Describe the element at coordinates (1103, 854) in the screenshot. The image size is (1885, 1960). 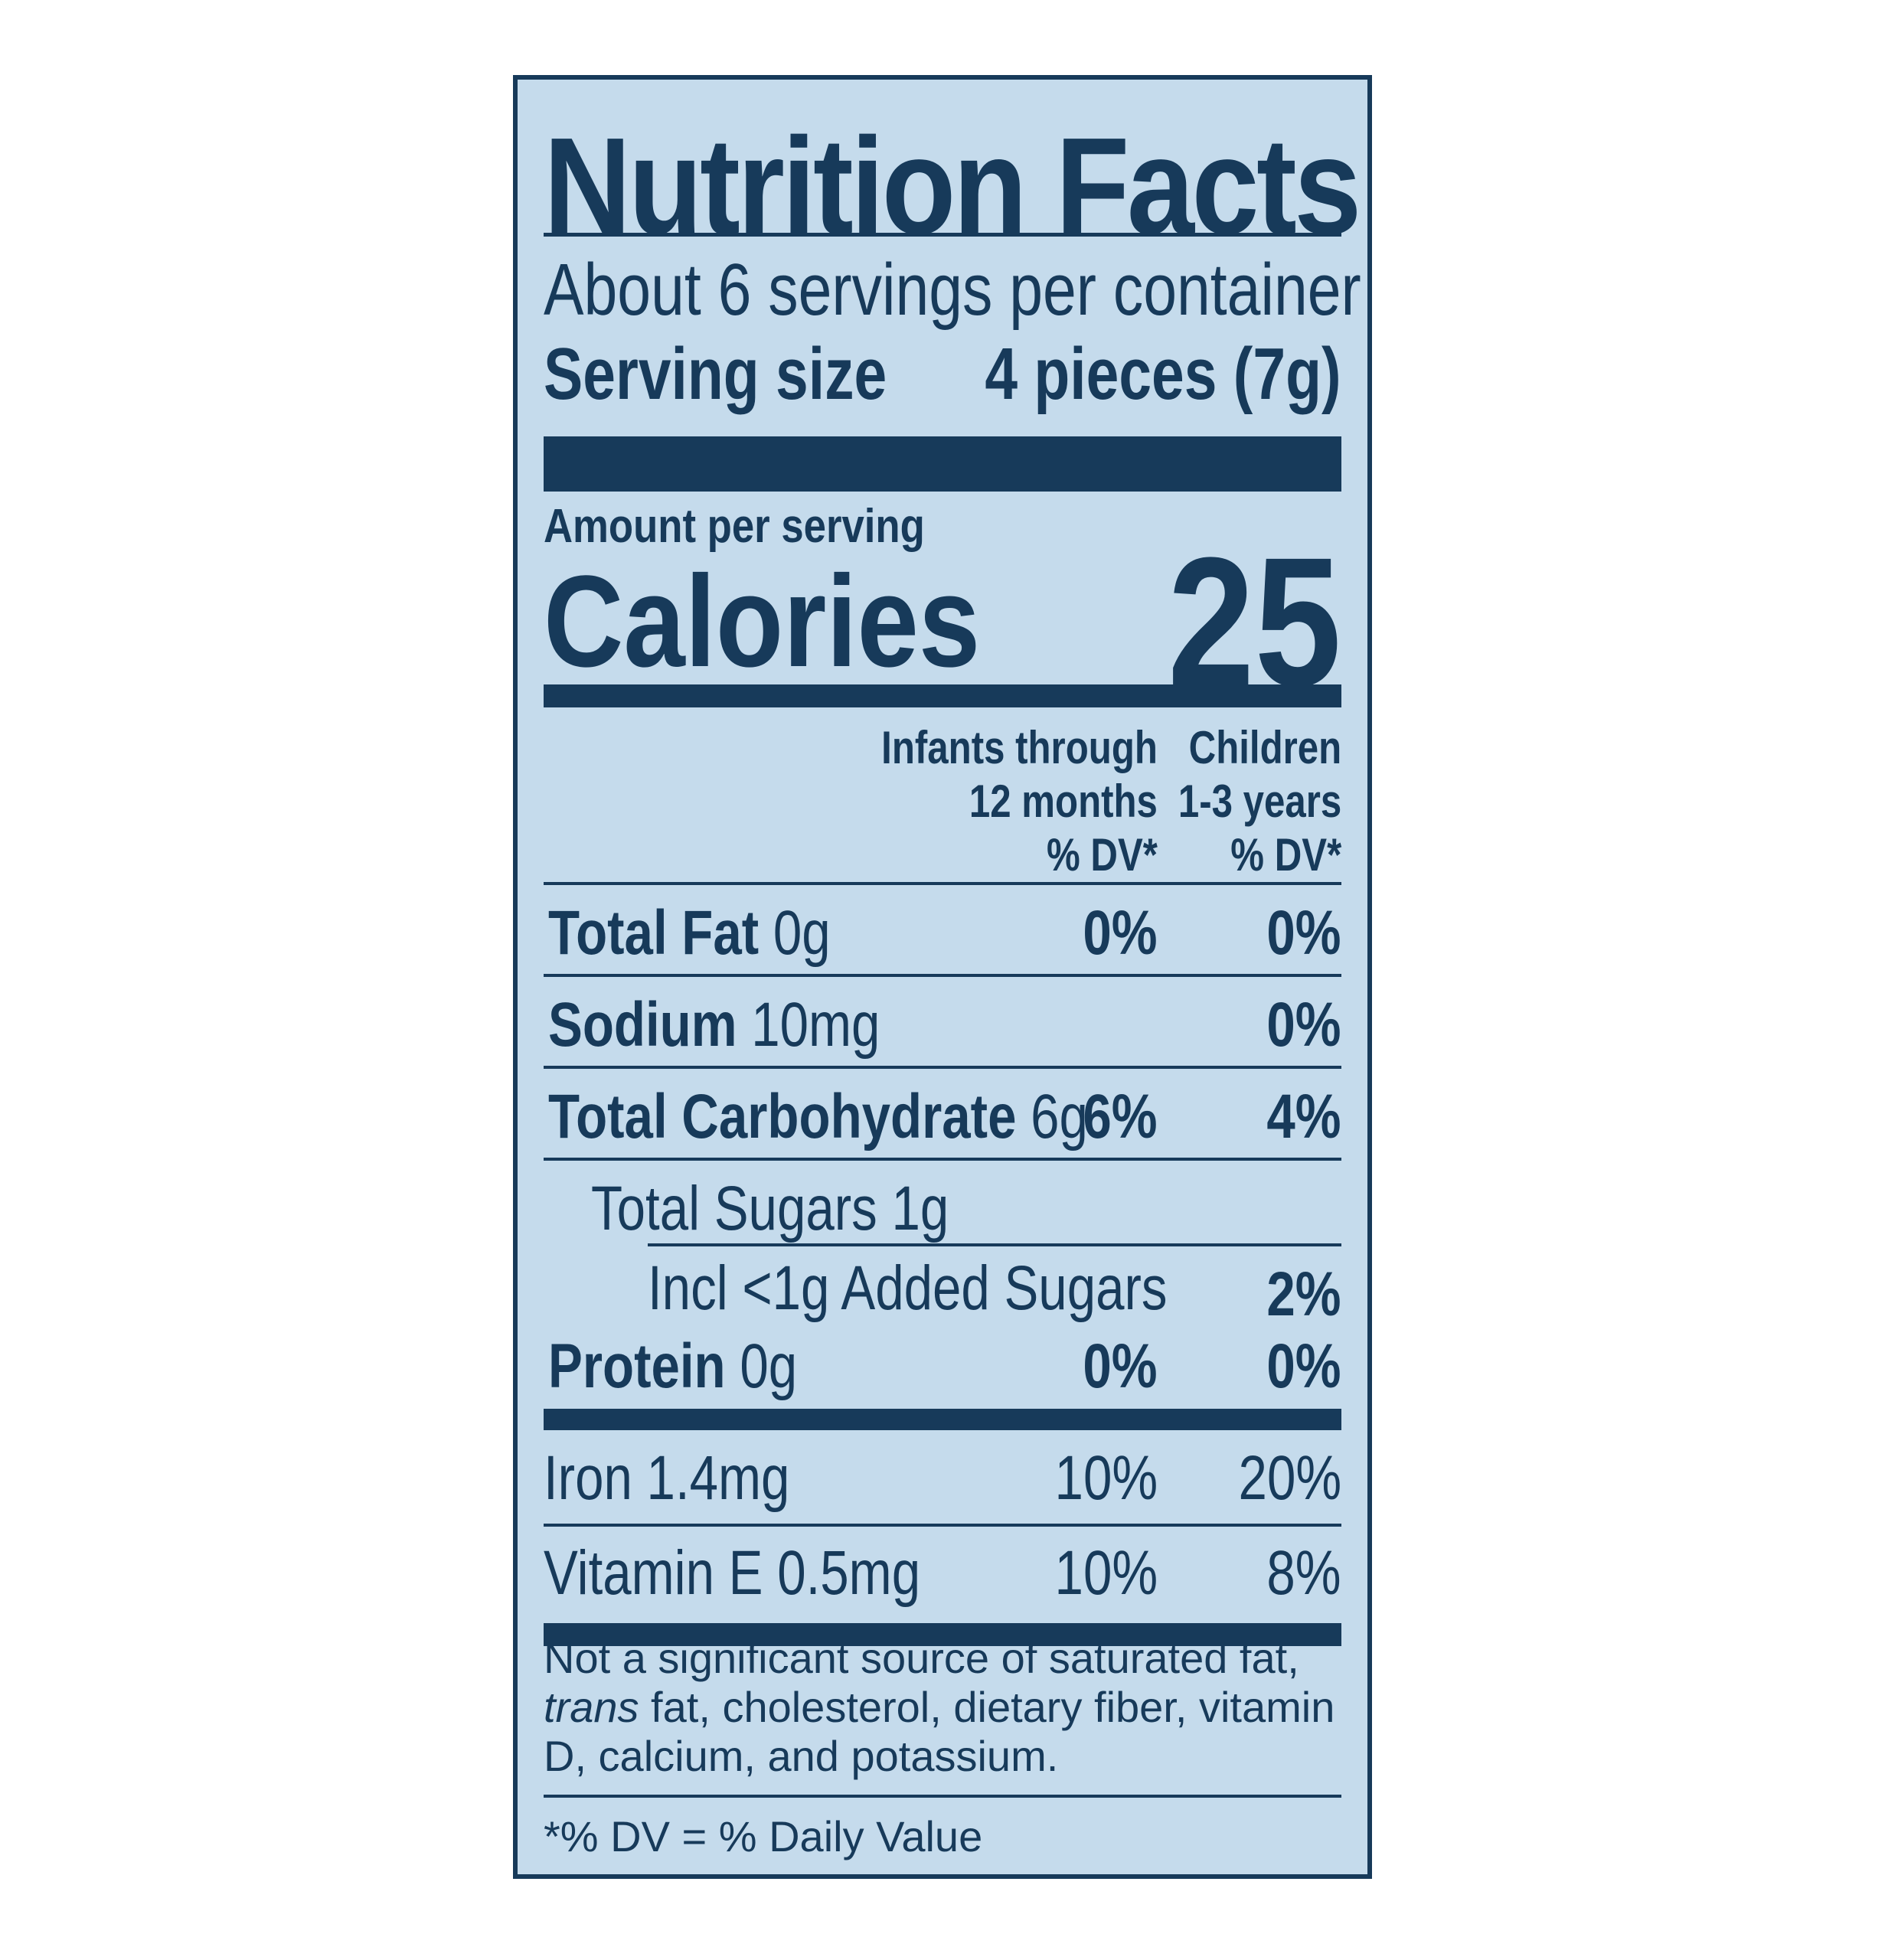
I see `col1-header-line3: % DV*` at that location.